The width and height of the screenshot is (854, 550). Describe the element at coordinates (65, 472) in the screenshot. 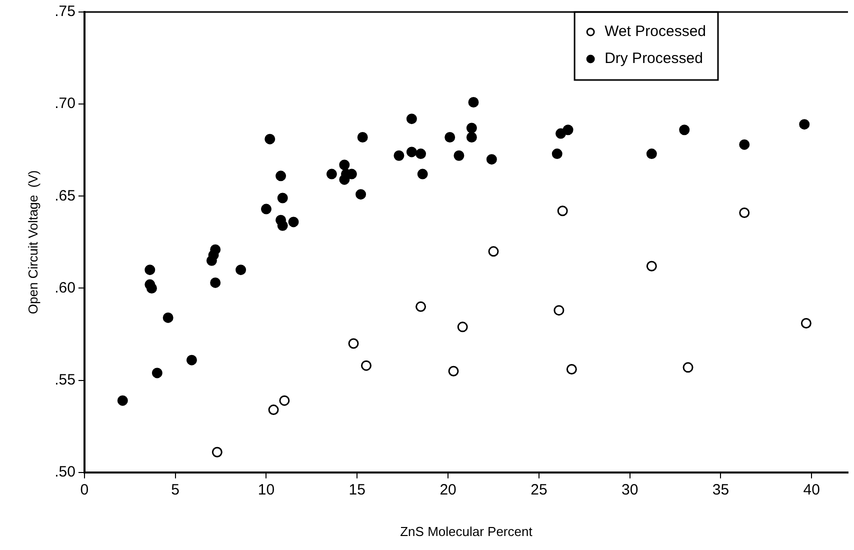

I see `y-tick-label: .50` at that location.